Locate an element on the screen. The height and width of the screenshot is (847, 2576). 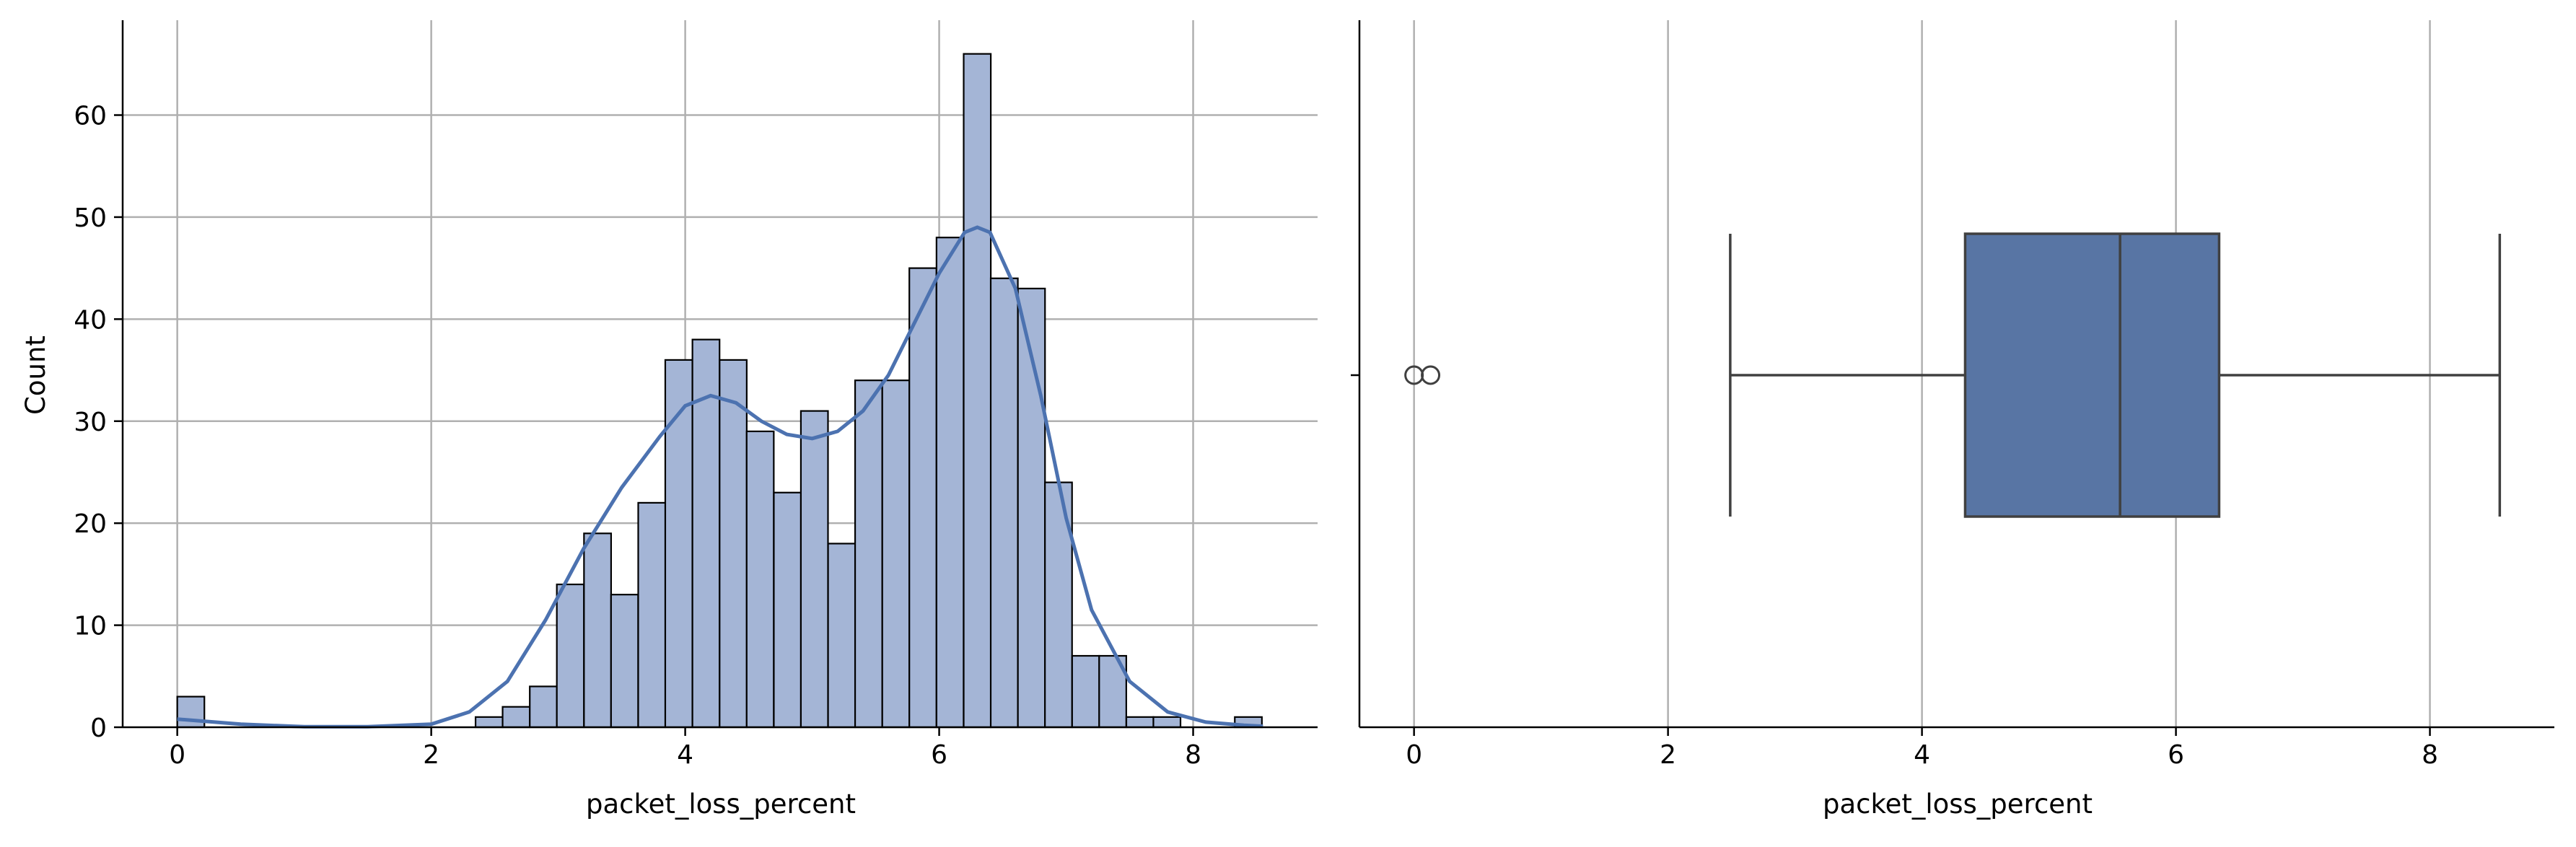
boxplot-x-ticks: 0 2 4 6 8 is located at coordinates (1922, 748).